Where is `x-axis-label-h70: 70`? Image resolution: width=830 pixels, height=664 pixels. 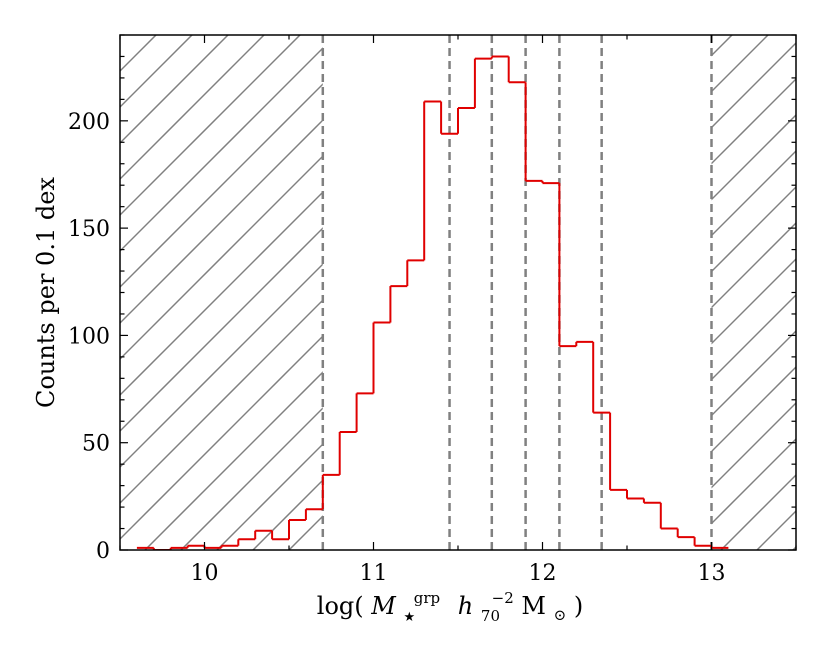 x-axis-label-h70: 70 is located at coordinates (490, 616).